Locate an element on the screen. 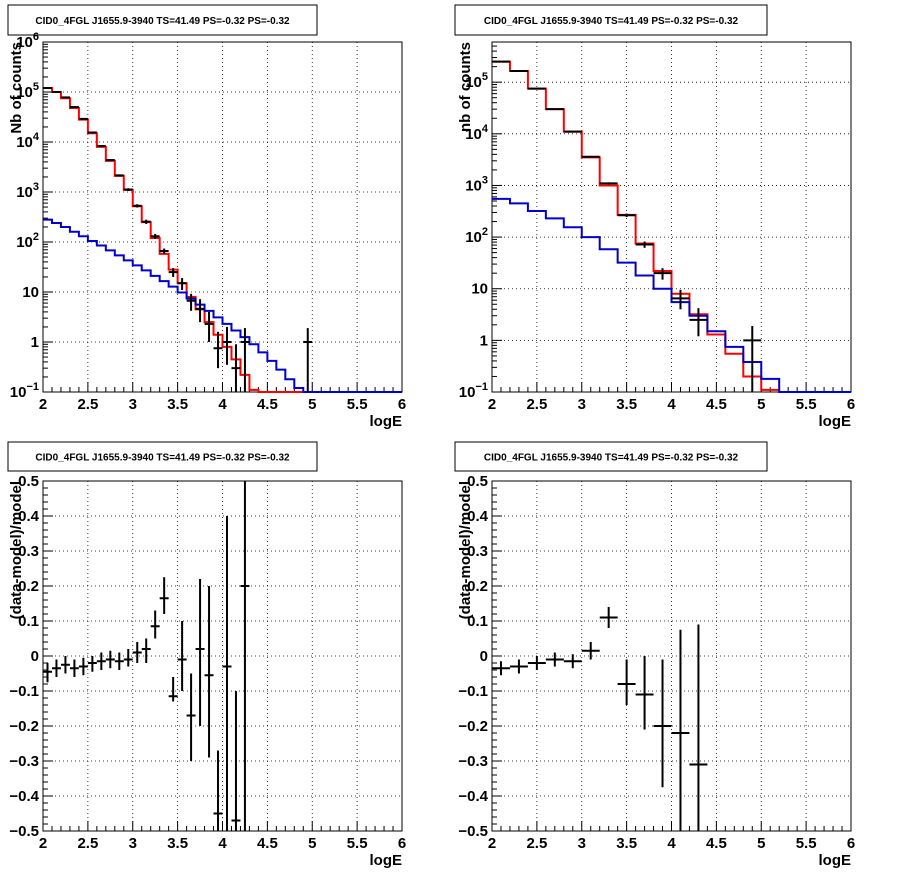 Image resolution: width=898 pixels, height=875 pixels. x-tick-label: 4.5 is located at coordinates (716, 404).